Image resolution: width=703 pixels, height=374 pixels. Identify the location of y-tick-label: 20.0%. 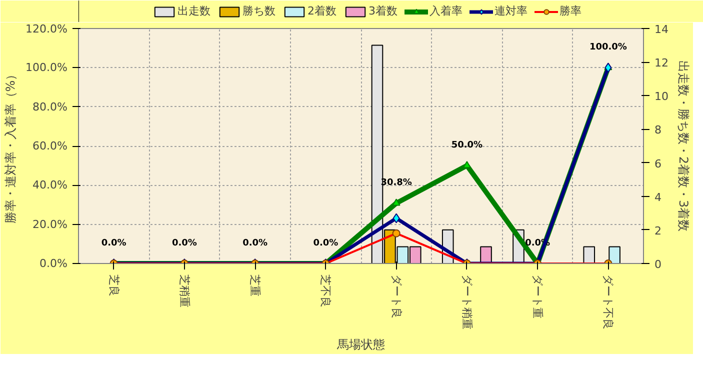
(50, 224).